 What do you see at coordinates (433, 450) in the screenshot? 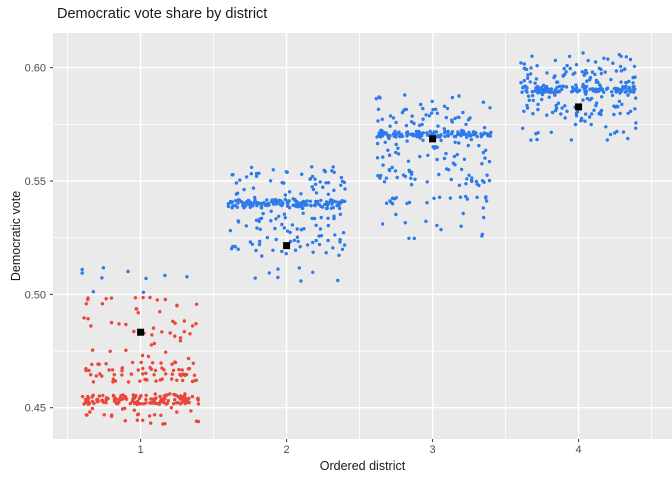
I see `x-tick-label: 3` at bounding box center [433, 450].